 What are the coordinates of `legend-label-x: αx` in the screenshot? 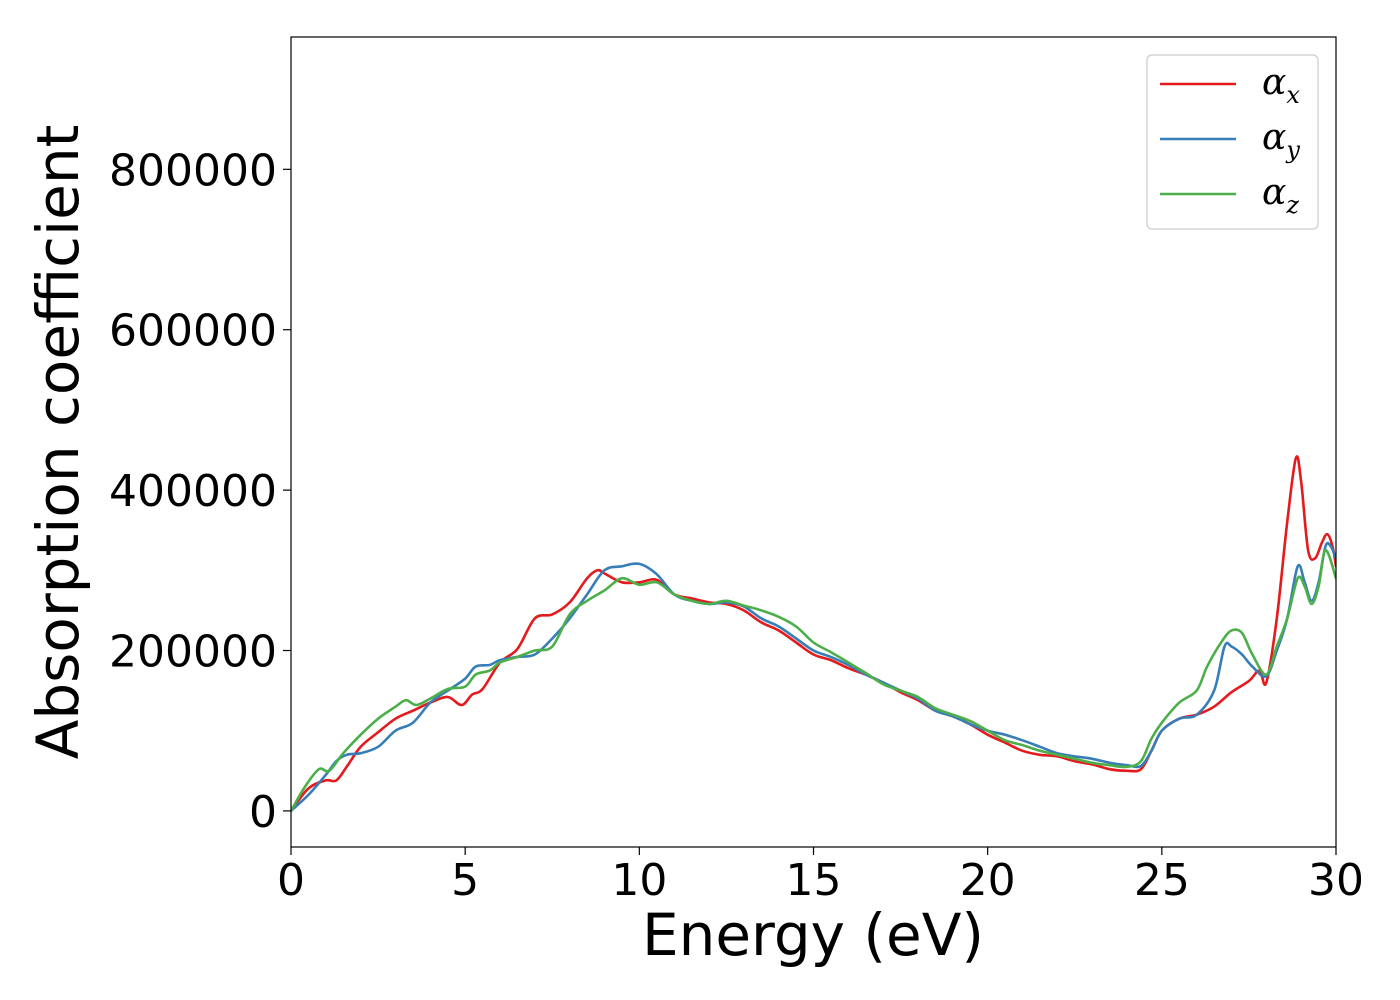 It's located at (1281, 85).